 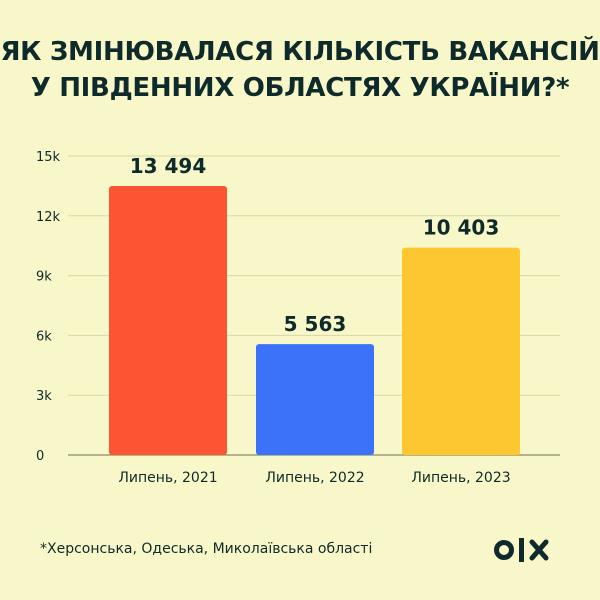 I want to click on data-label: 5 563, so click(x=315, y=324).